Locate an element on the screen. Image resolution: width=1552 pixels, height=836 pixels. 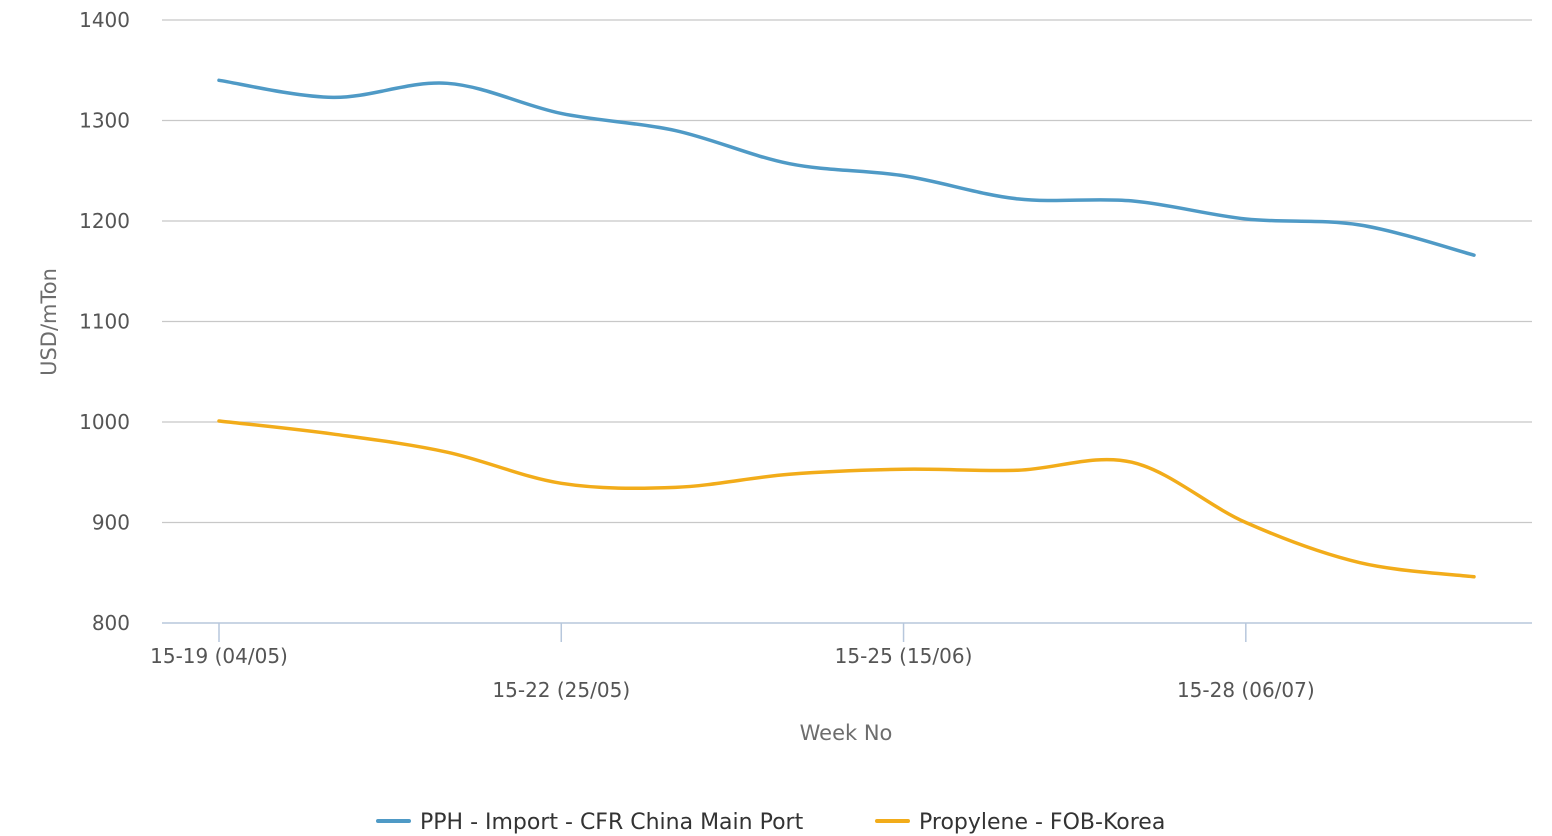
legend-label: Propylene - FOB-Korea is located at coordinates (1042, 822).